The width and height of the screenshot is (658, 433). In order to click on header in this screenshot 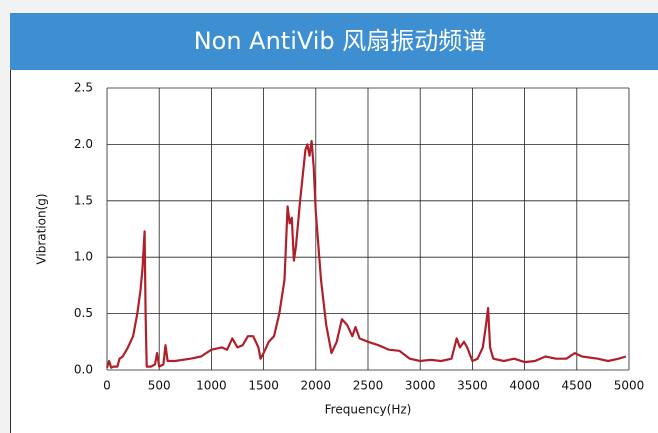, I will do `click(334, 41)`.